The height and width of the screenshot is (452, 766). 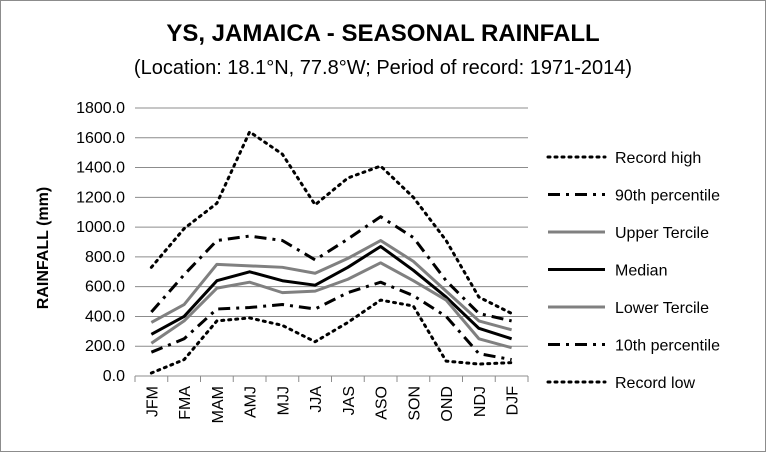 I want to click on legend-entry-label: Upper Tercile, so click(x=662, y=233).